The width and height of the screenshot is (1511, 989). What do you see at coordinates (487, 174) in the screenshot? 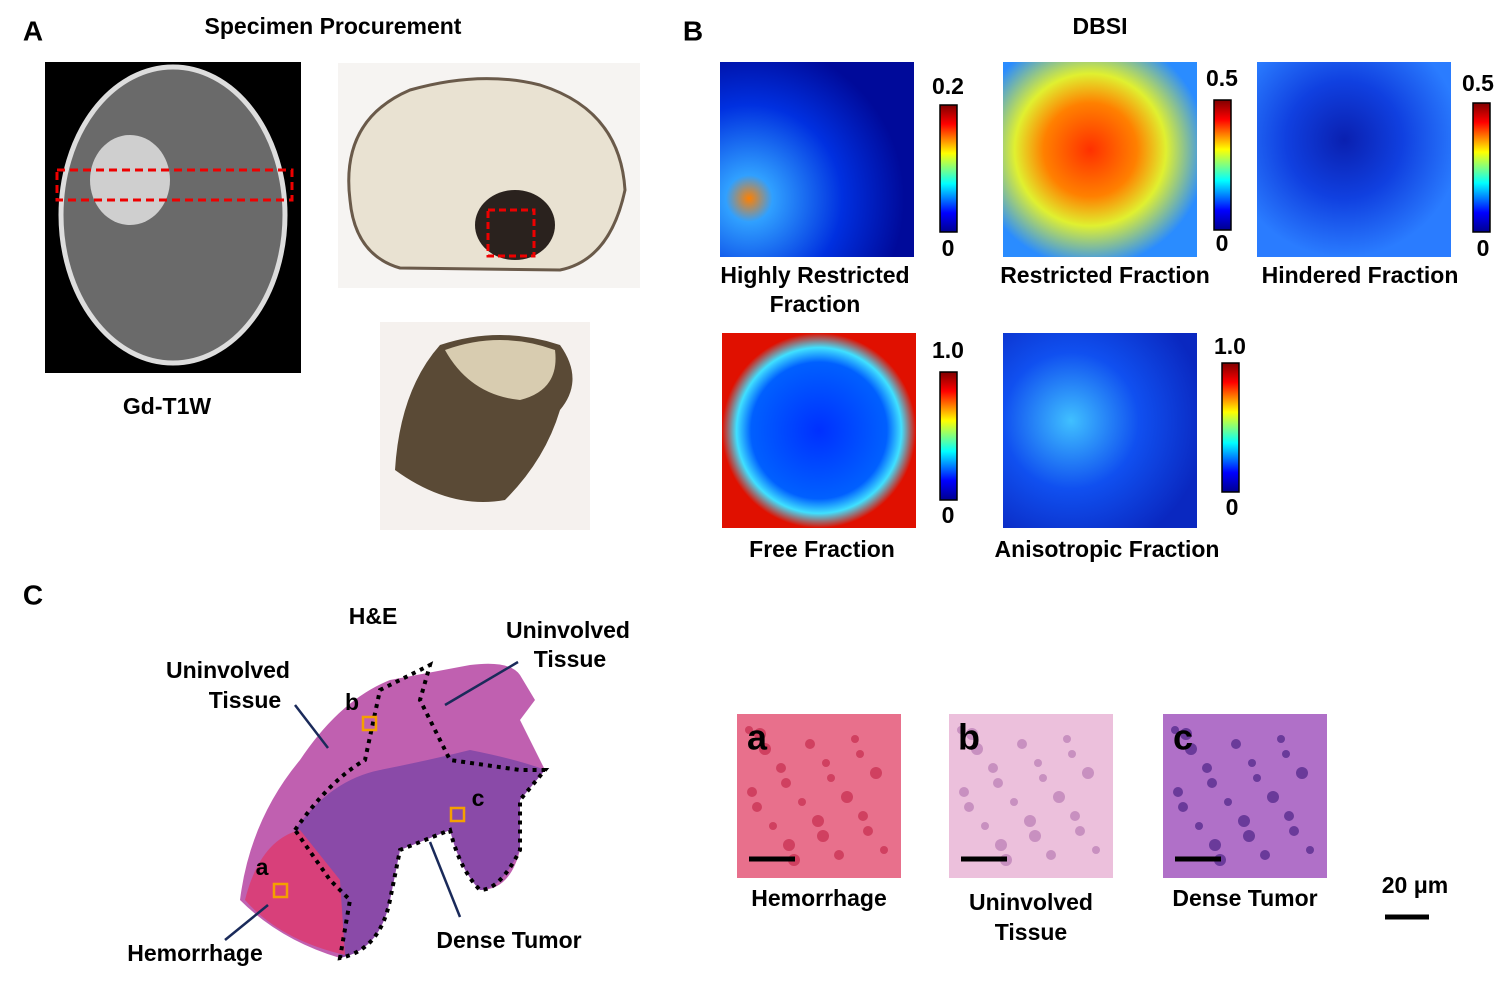
I see `brain-slice` at bounding box center [487, 174].